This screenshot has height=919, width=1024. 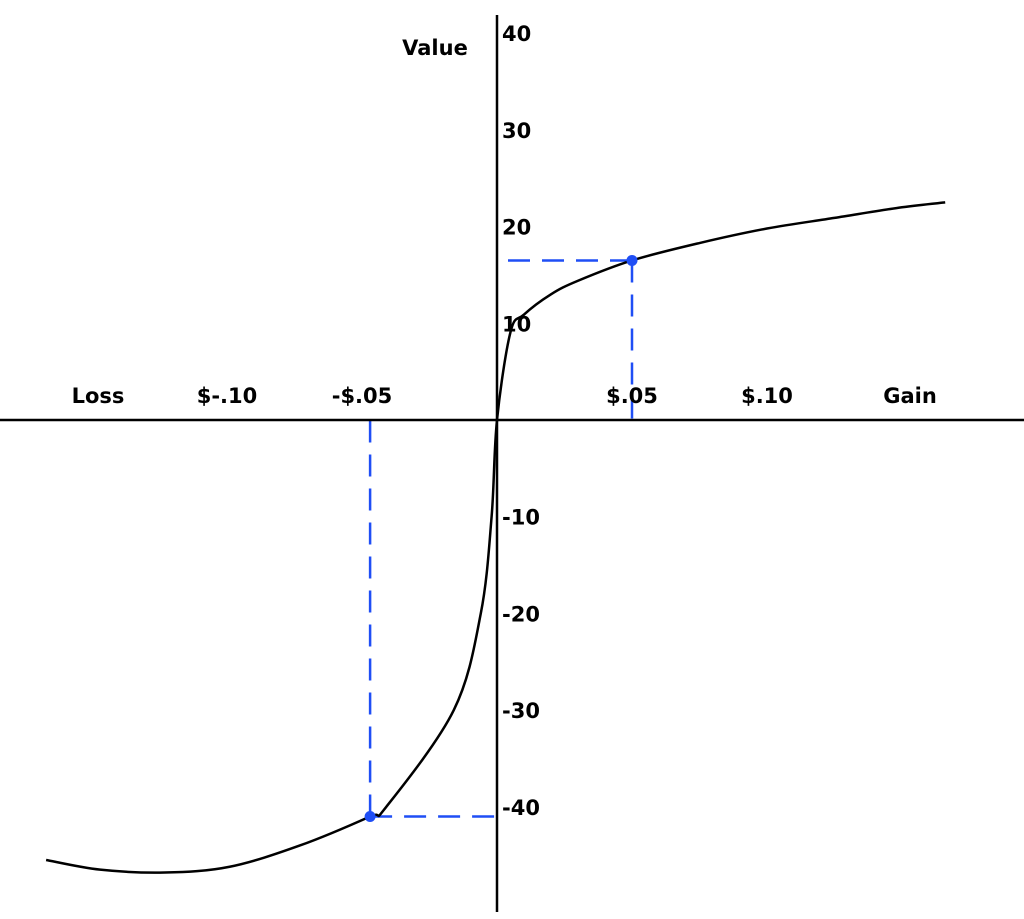 I want to click on y-tick-label: 40, so click(x=516, y=34).